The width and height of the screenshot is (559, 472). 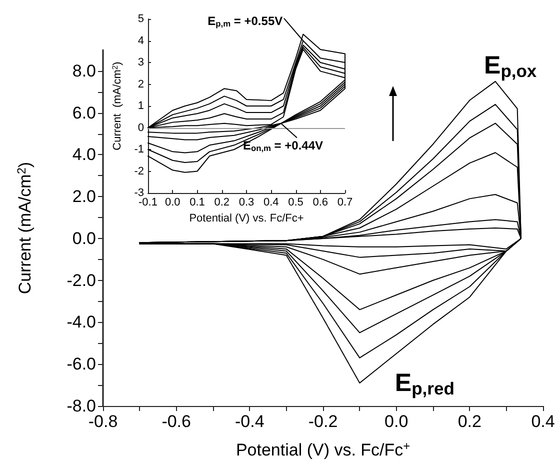 I want to click on y-tick-label: 3, so click(x=141, y=62).